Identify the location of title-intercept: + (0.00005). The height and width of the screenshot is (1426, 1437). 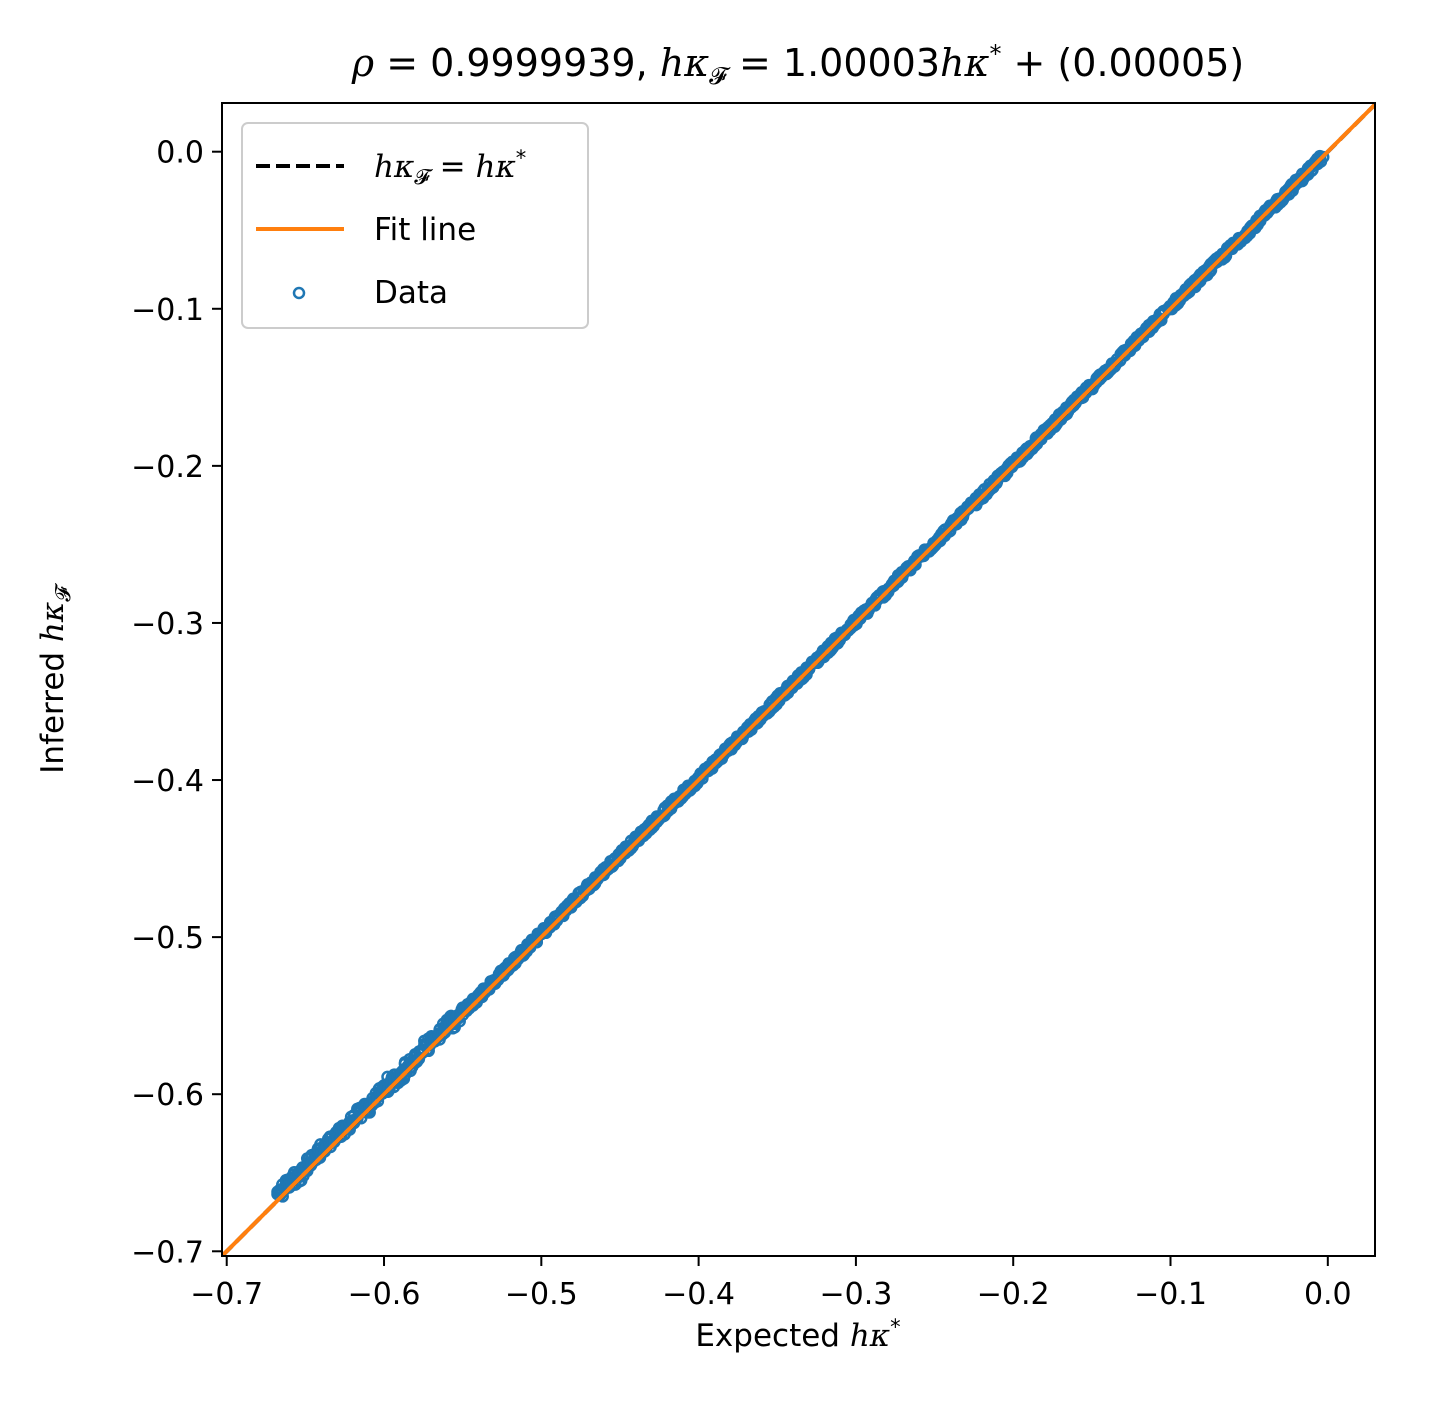
(1122, 63).